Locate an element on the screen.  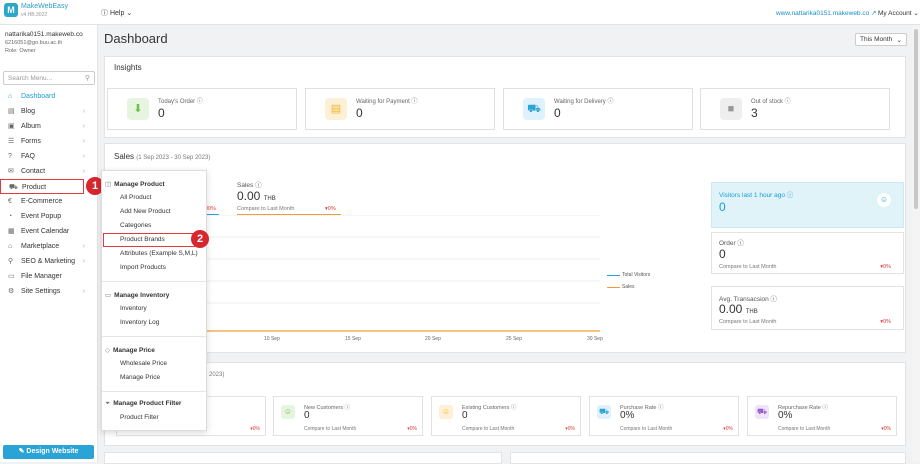
avg-change: ▾0% is located at coordinates (885, 322).